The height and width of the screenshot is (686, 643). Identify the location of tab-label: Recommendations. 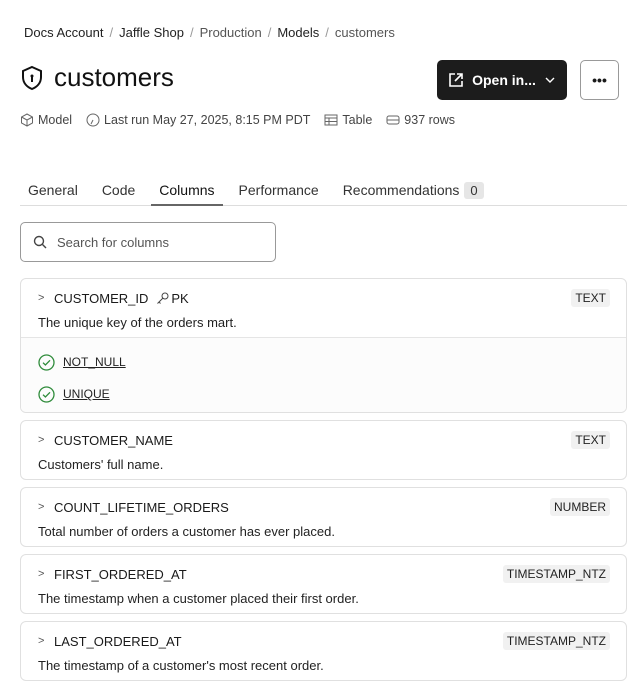
(401, 190).